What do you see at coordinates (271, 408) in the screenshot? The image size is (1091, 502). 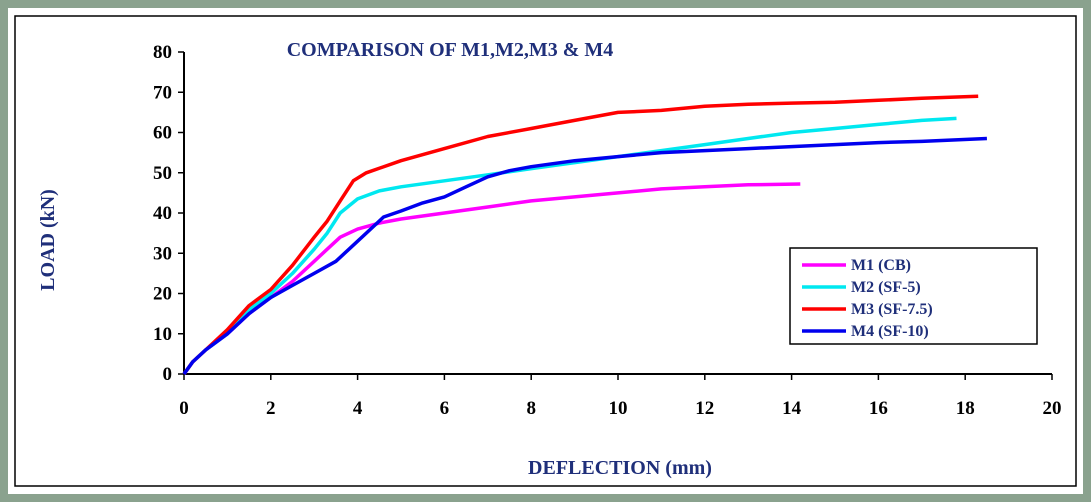 I see `x-tick-label: 2` at bounding box center [271, 408].